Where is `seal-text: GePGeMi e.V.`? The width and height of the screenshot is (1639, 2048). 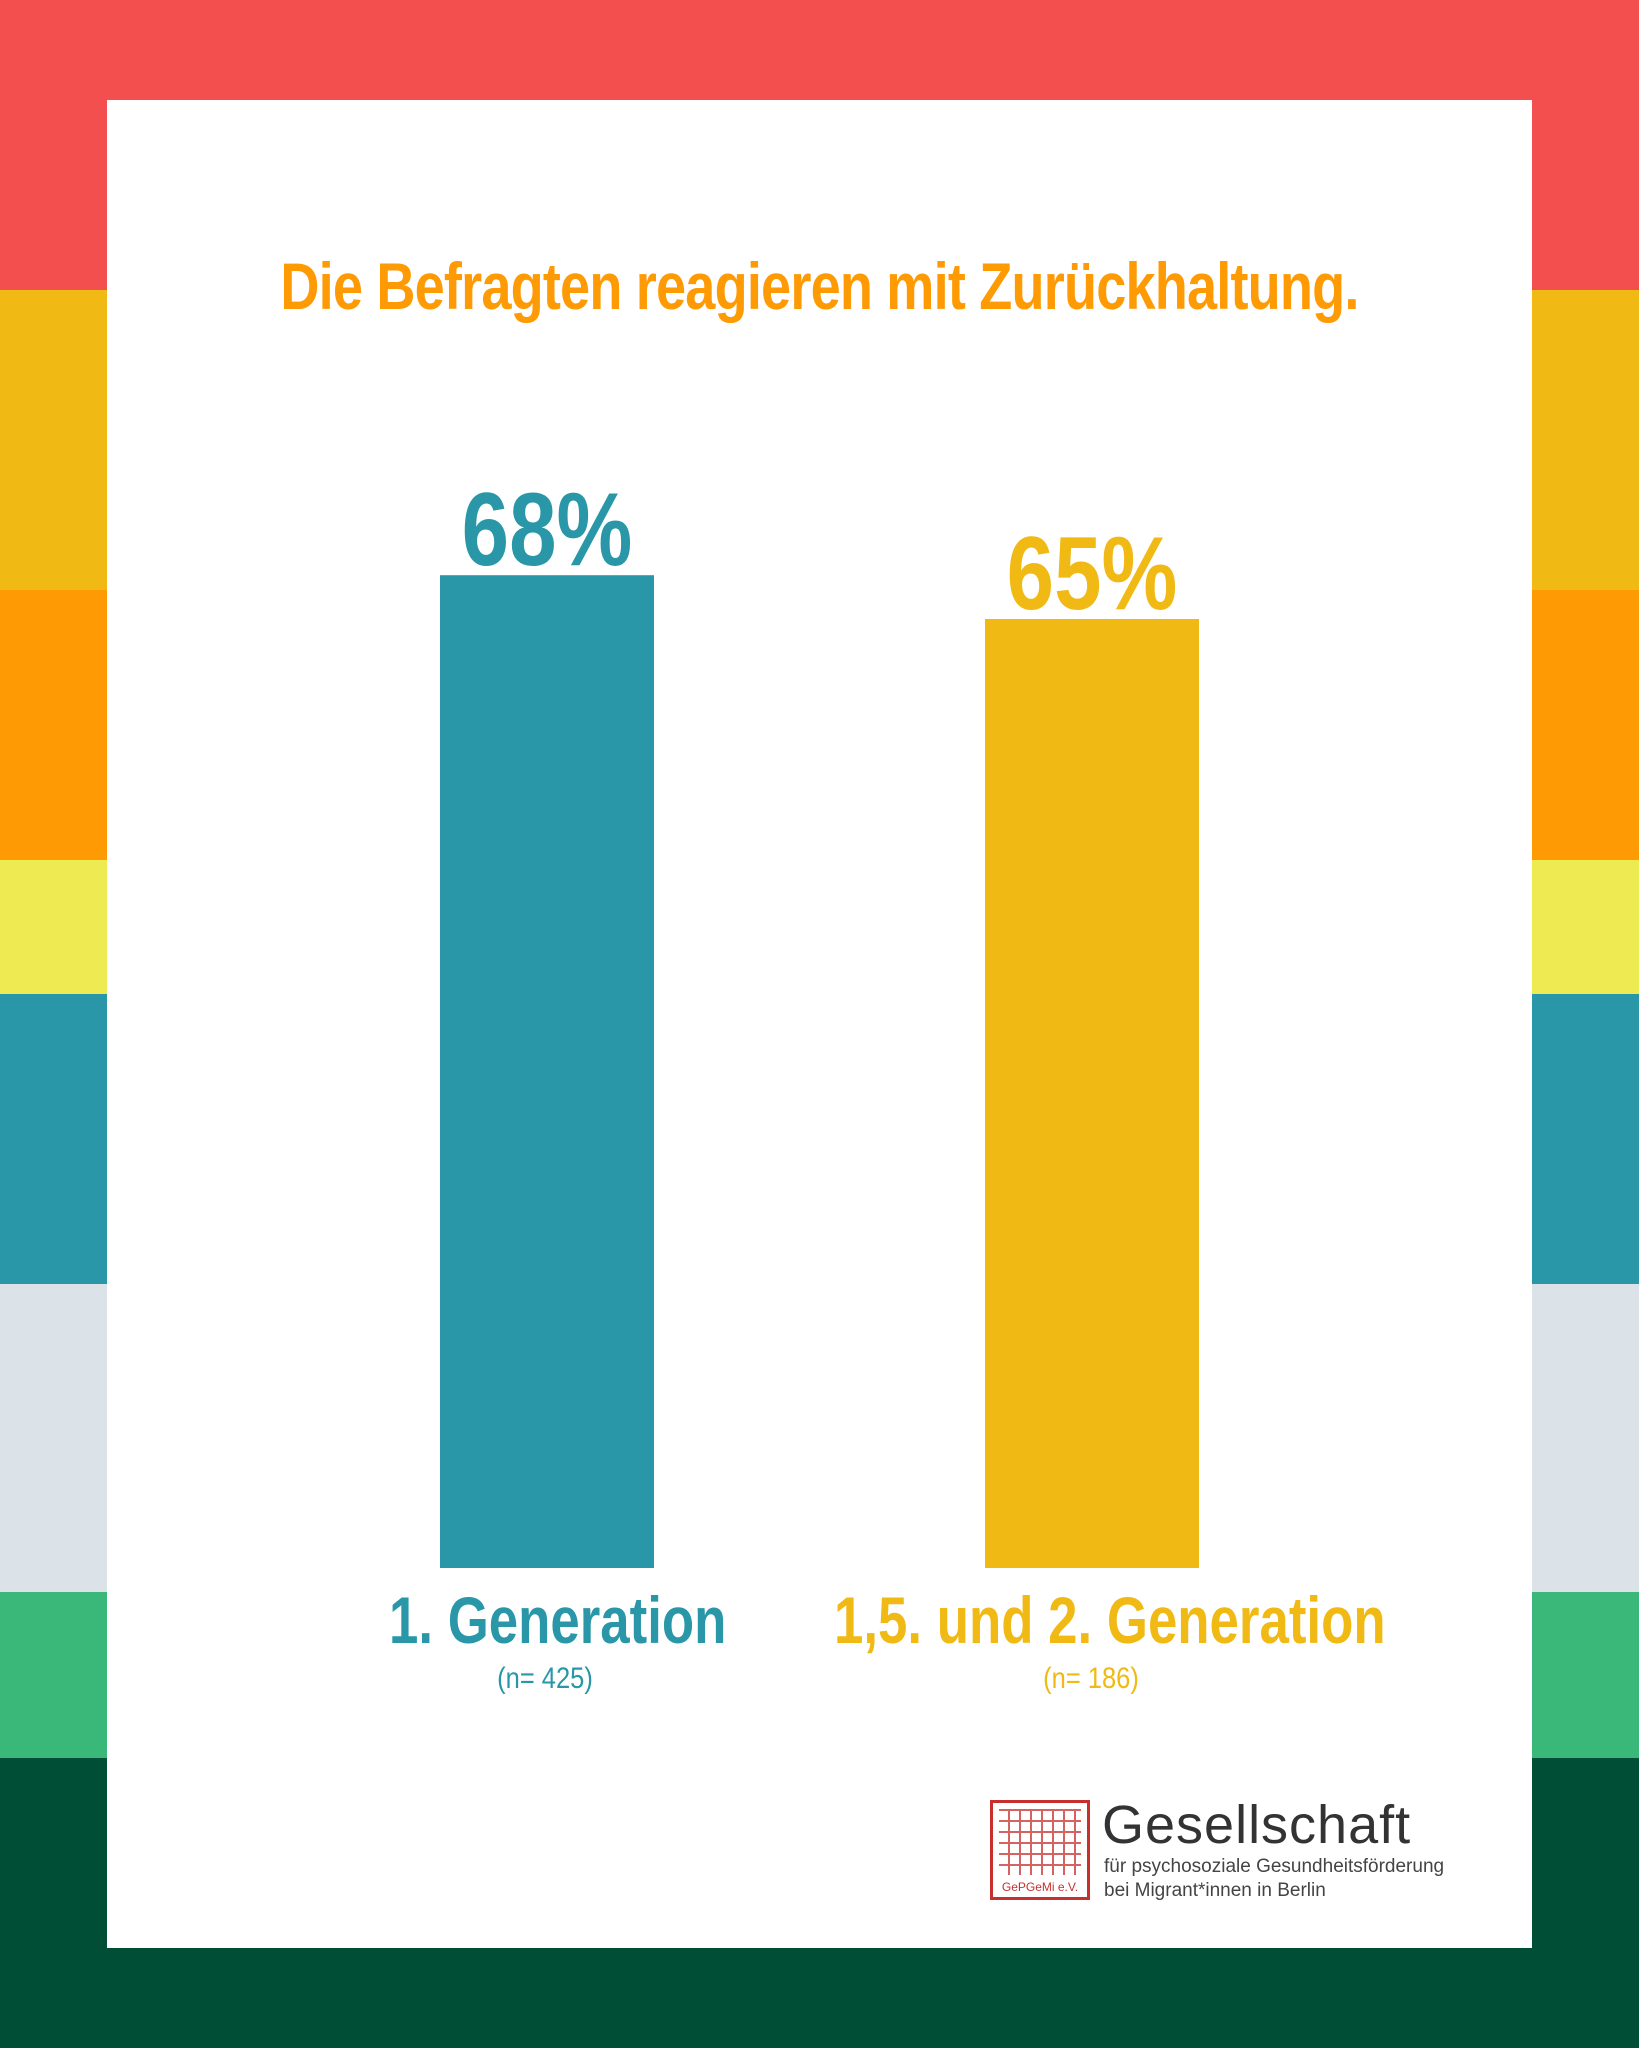
seal-text: GePGeMi e.V. is located at coordinates (1040, 1887).